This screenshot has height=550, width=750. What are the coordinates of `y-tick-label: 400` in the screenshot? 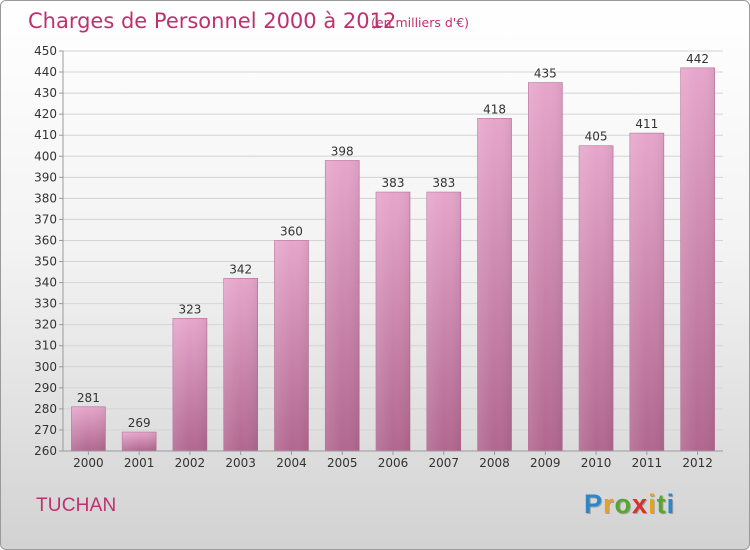 It's located at (45, 156).